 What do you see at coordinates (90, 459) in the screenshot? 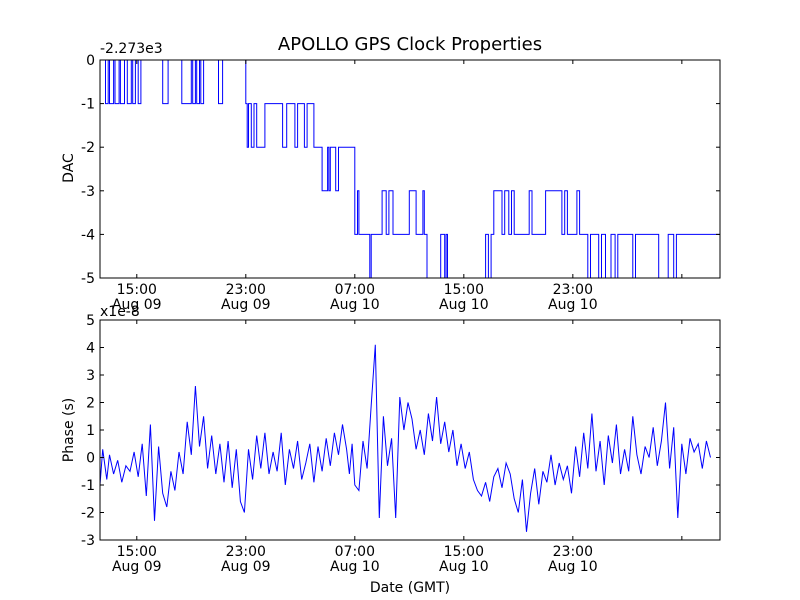
I see `phase-ytick-label: 0` at bounding box center [90, 459].